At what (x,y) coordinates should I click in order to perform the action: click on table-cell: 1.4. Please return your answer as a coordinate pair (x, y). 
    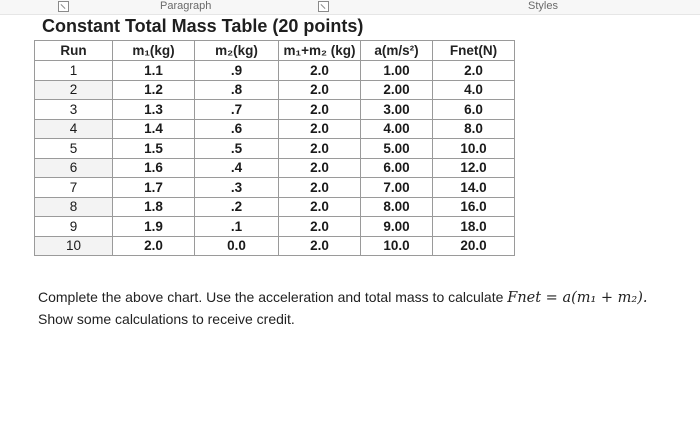
    Looking at the image, I should click on (153, 128).